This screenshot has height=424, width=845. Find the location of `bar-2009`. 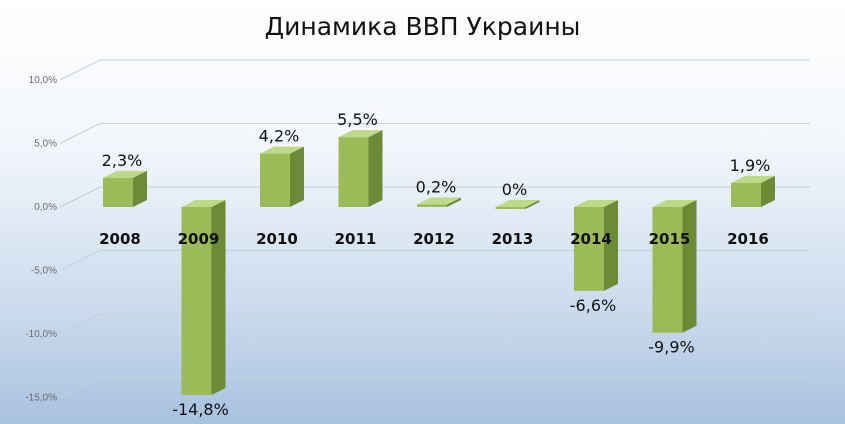

bar-2009 is located at coordinates (203, 297).